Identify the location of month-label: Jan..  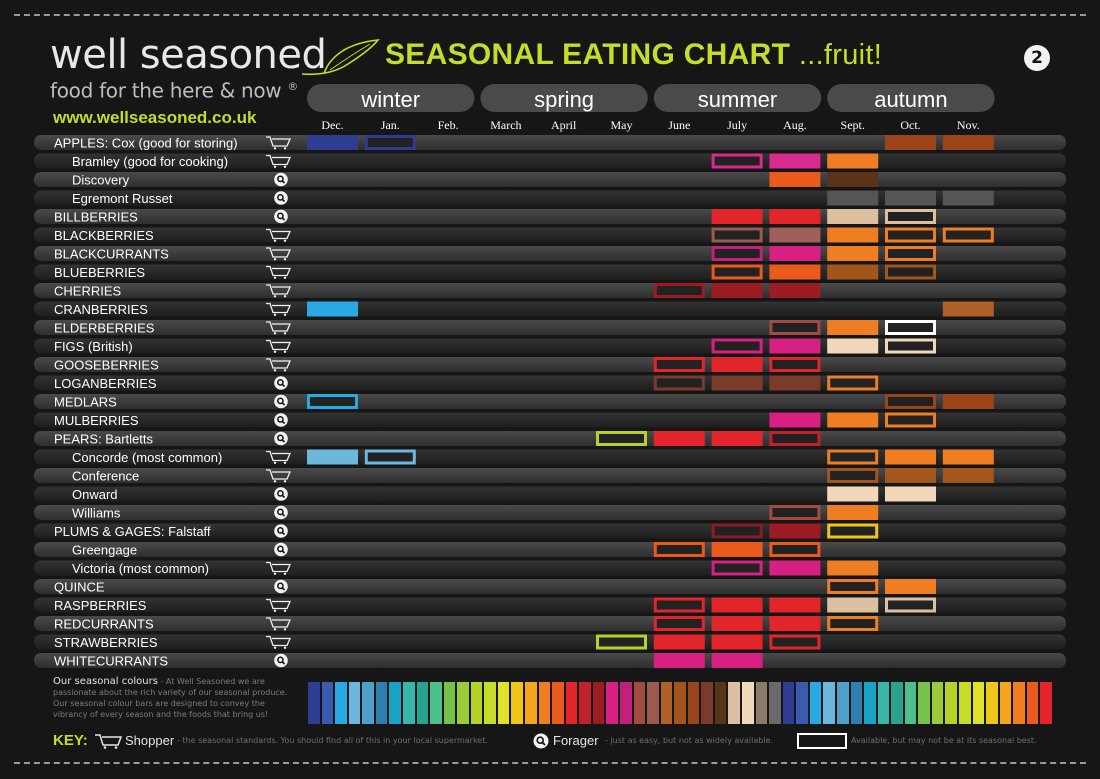
(390, 125).